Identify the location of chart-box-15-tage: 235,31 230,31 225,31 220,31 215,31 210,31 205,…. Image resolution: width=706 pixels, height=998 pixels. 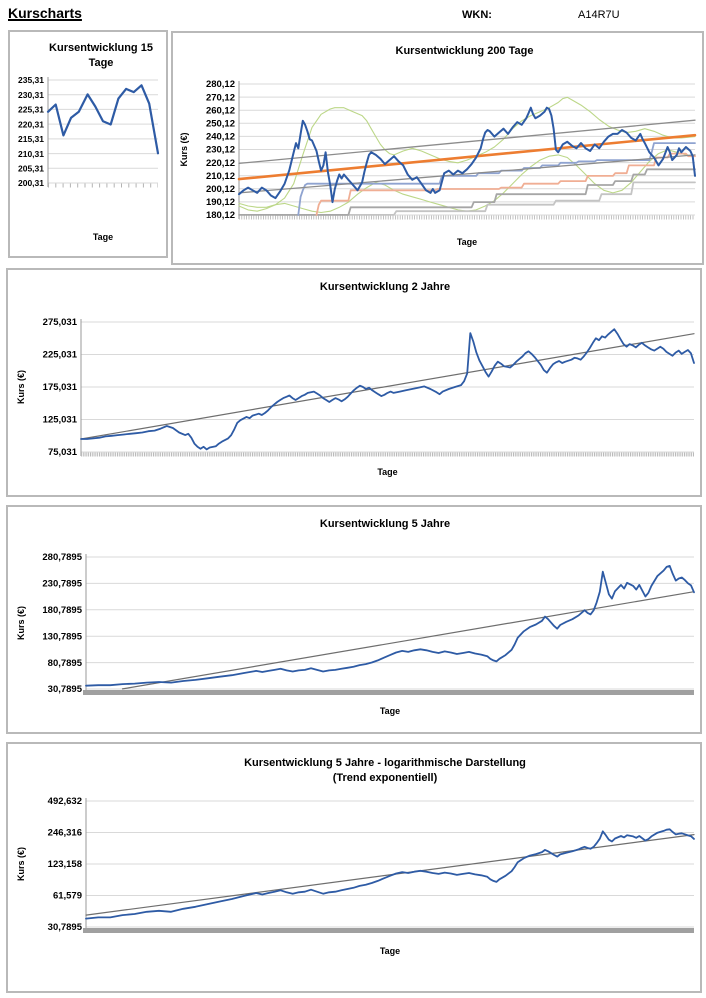
(88, 144).